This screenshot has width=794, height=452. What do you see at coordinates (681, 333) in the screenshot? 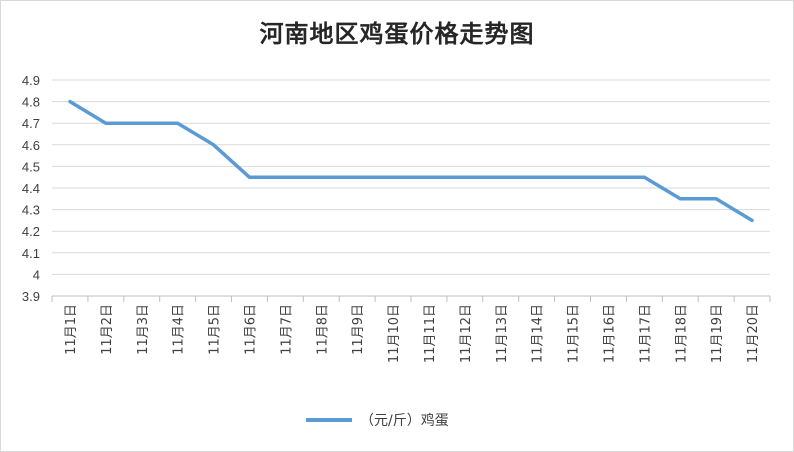
I see `x-tick-label: 11月18日` at bounding box center [681, 333].